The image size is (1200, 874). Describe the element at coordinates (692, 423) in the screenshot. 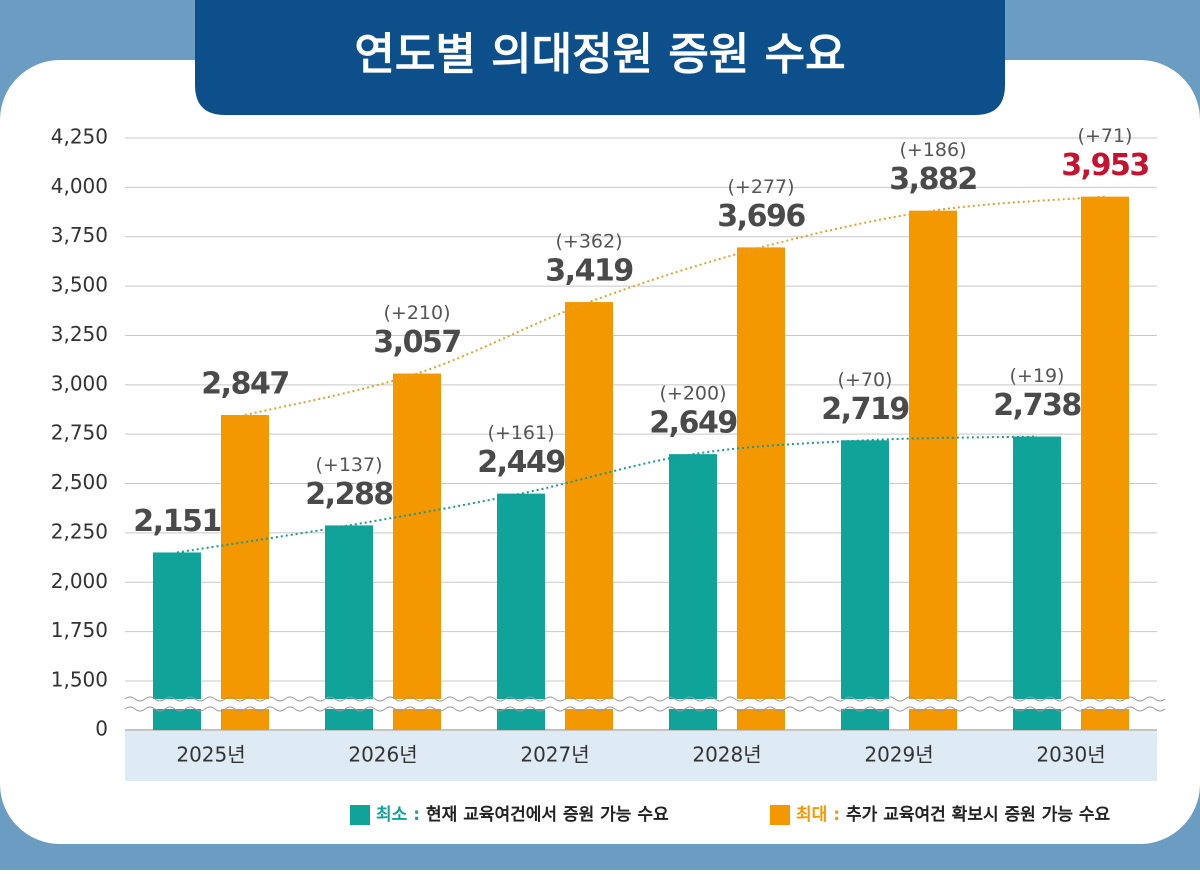

I see `value-label: 2,649` at that location.